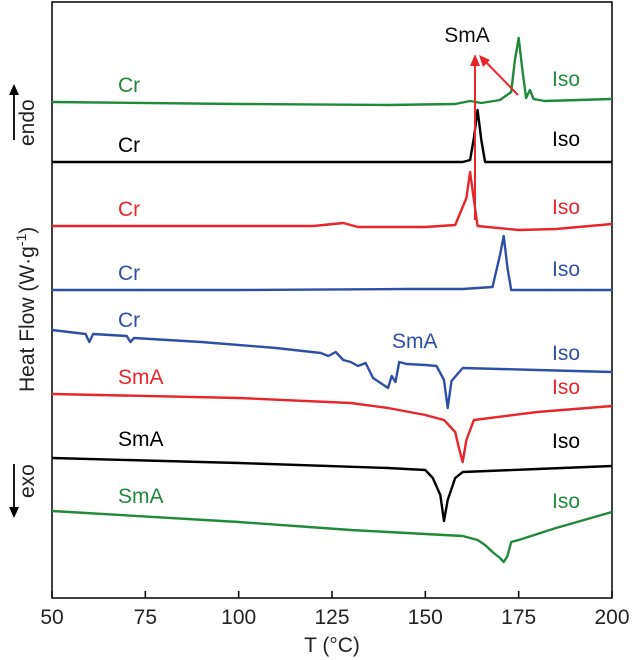  What do you see at coordinates (145, 617) in the screenshot?
I see `x-tick-label: 75` at bounding box center [145, 617].